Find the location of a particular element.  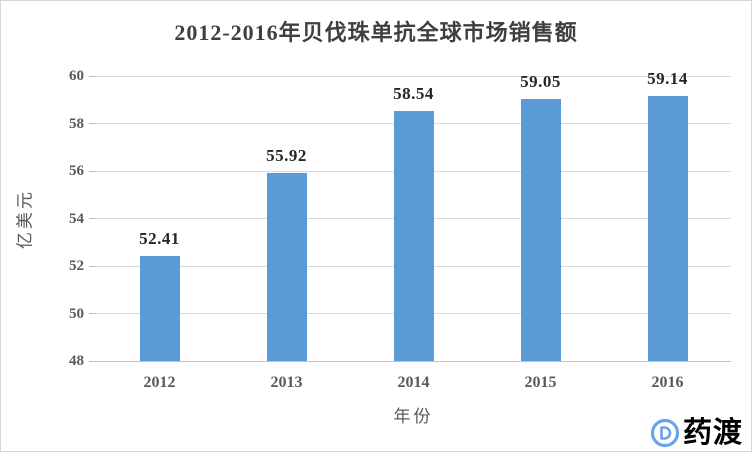

chart-title: 2012-2016年贝伐珠单抗全球市场销售额 is located at coordinates (376, 32).